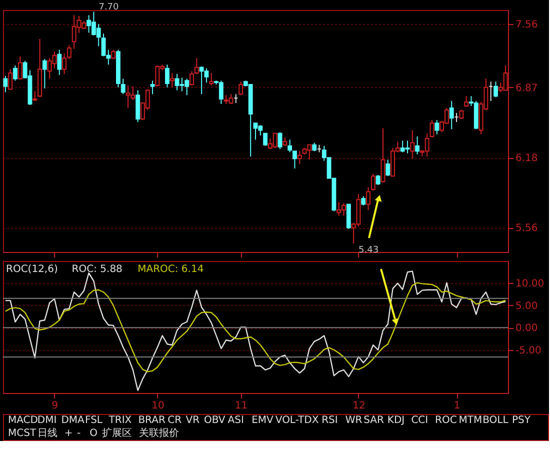  Describe the element at coordinates (353, 420) in the screenshot. I see `text: WR` at that location.